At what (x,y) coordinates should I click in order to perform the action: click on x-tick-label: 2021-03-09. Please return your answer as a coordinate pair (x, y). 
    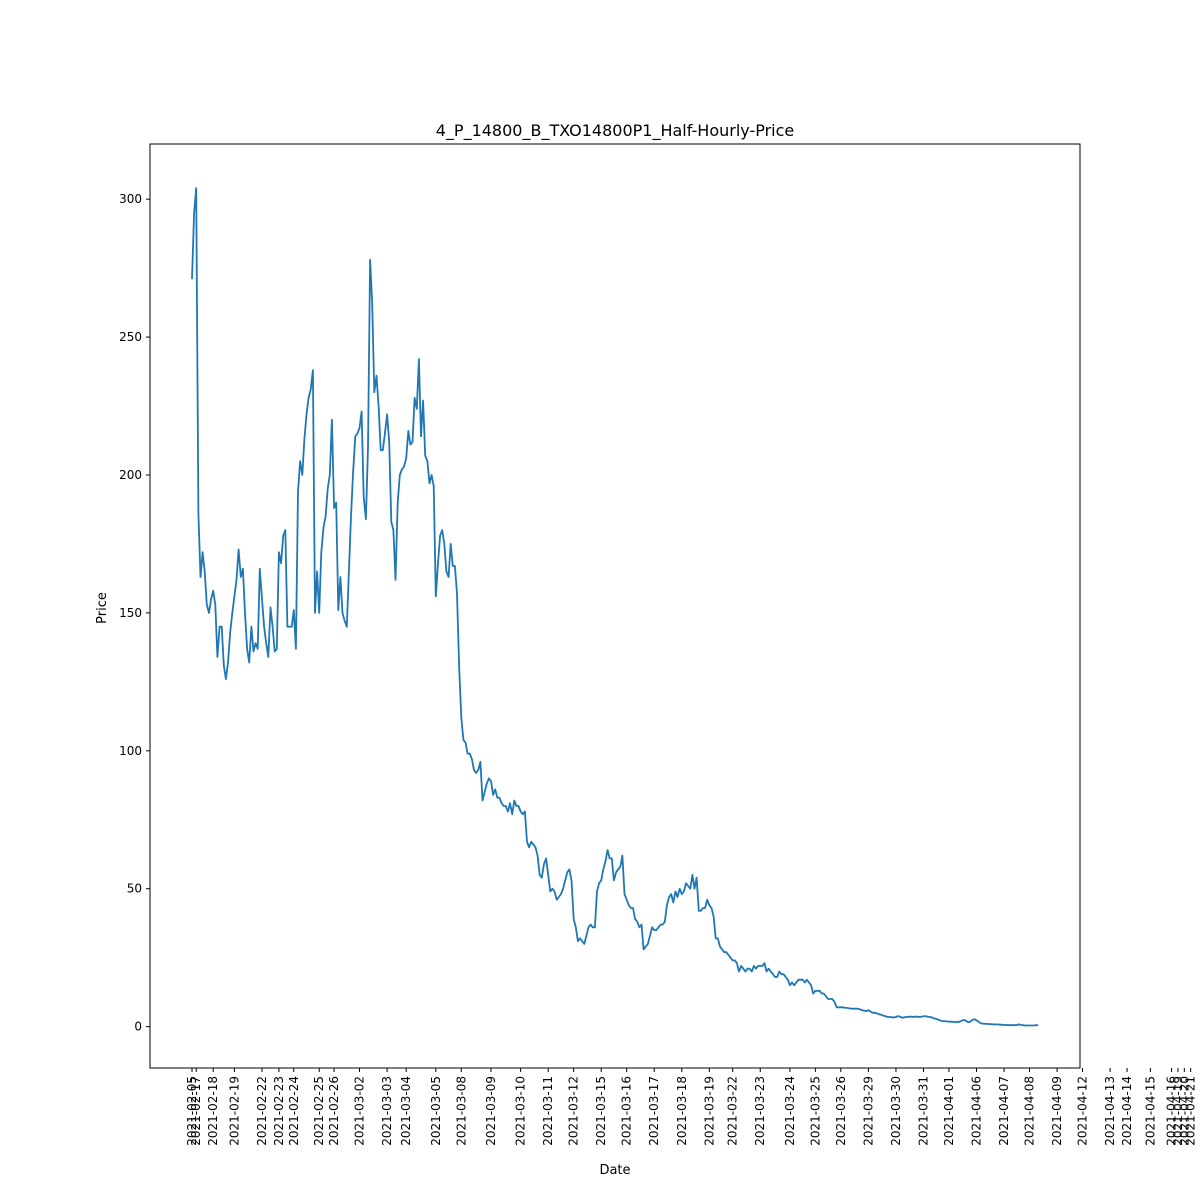
    Looking at the image, I should click on (491, 1111).